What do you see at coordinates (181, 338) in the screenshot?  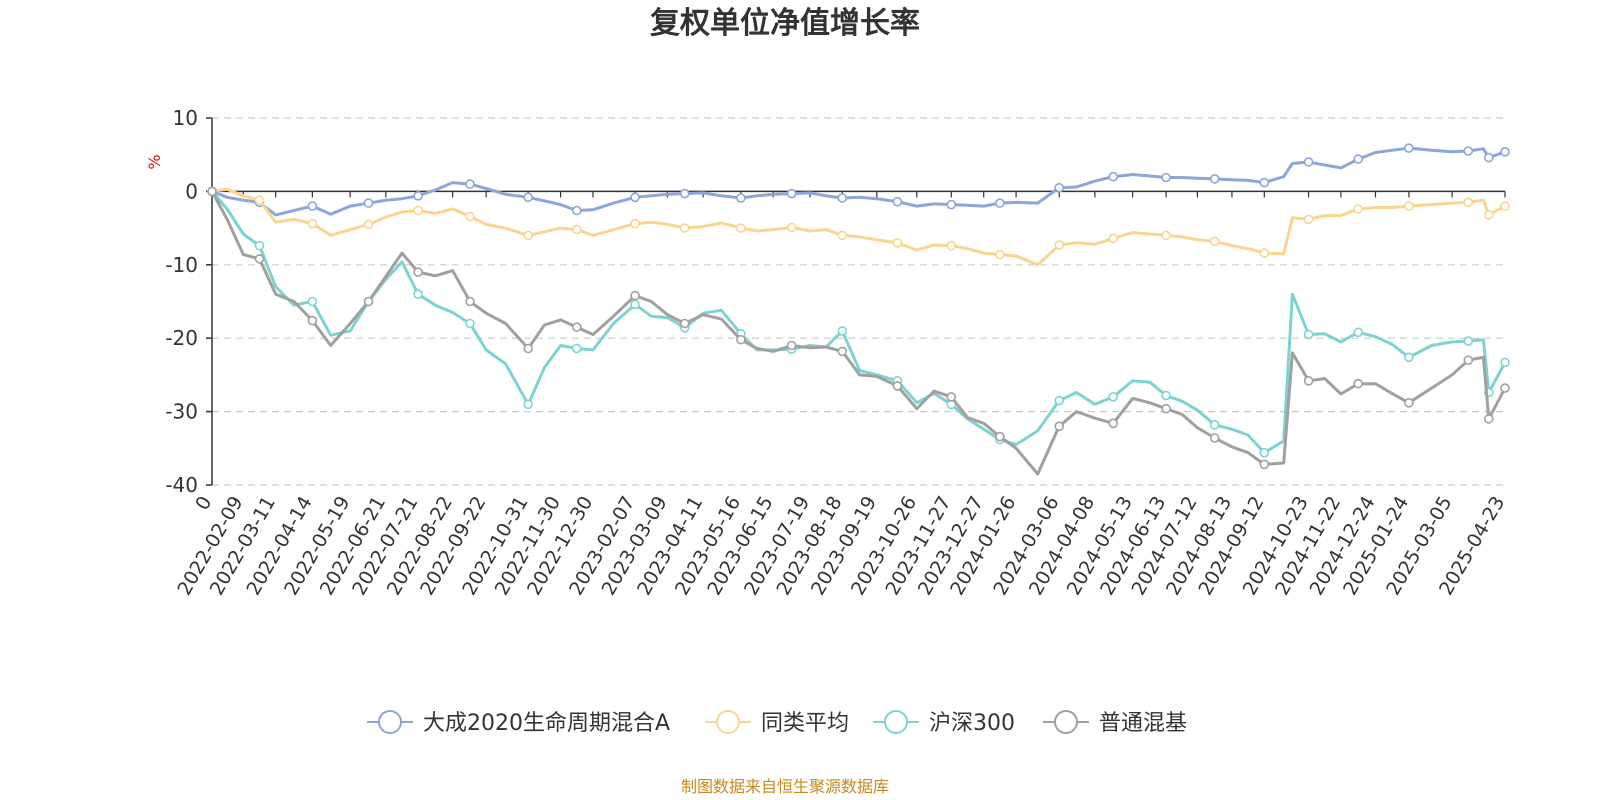 I see `y-tick-label: -20` at bounding box center [181, 338].